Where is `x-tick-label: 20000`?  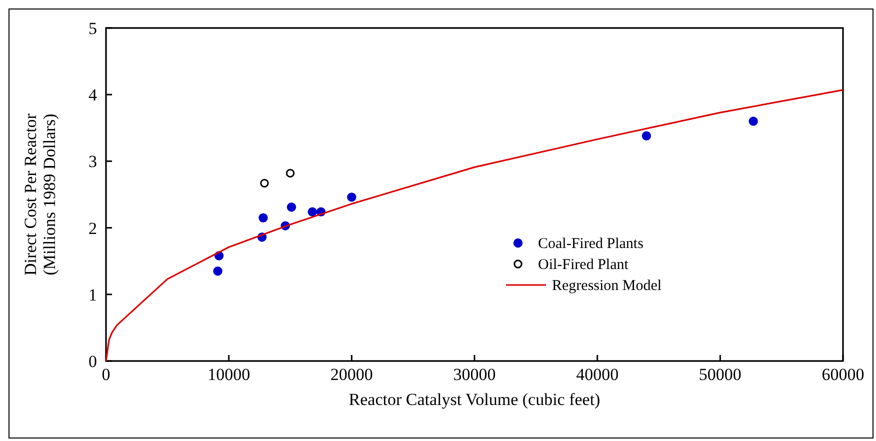 x-tick-label: 20000 is located at coordinates (351, 374).